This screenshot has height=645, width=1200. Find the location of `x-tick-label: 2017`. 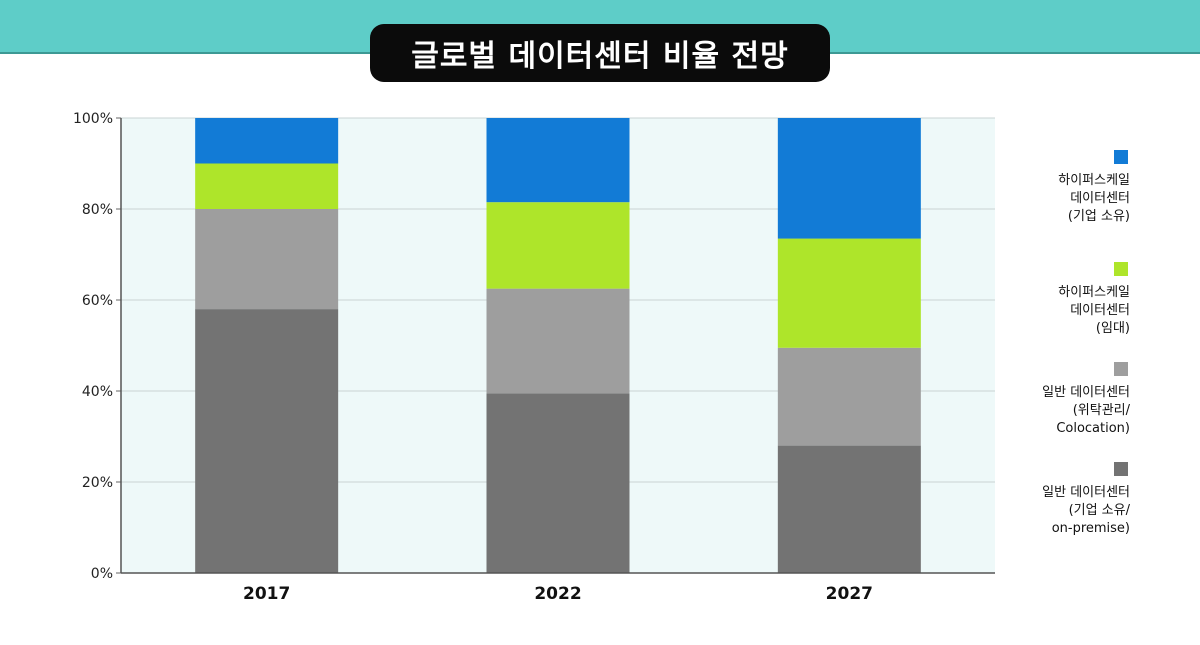

x-tick-label: 2017 is located at coordinates (266, 594).